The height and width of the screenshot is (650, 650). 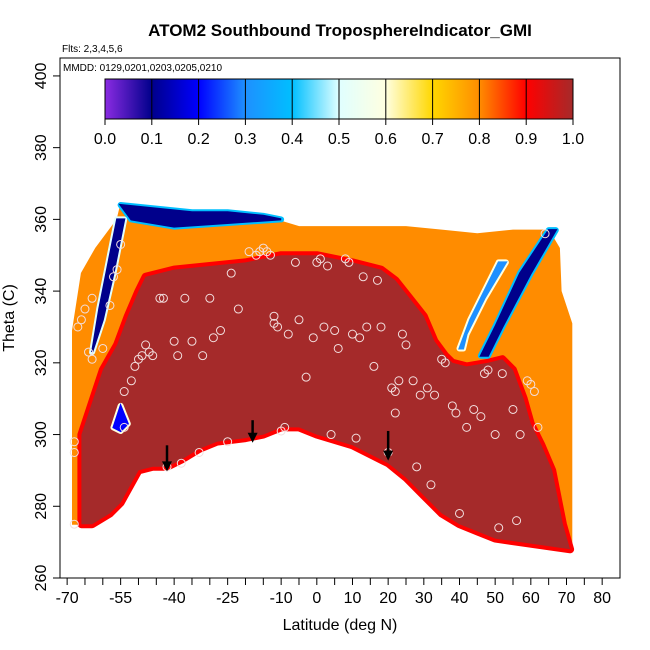 I want to click on colorbar-tick-label: 0.6, so click(x=386, y=139).